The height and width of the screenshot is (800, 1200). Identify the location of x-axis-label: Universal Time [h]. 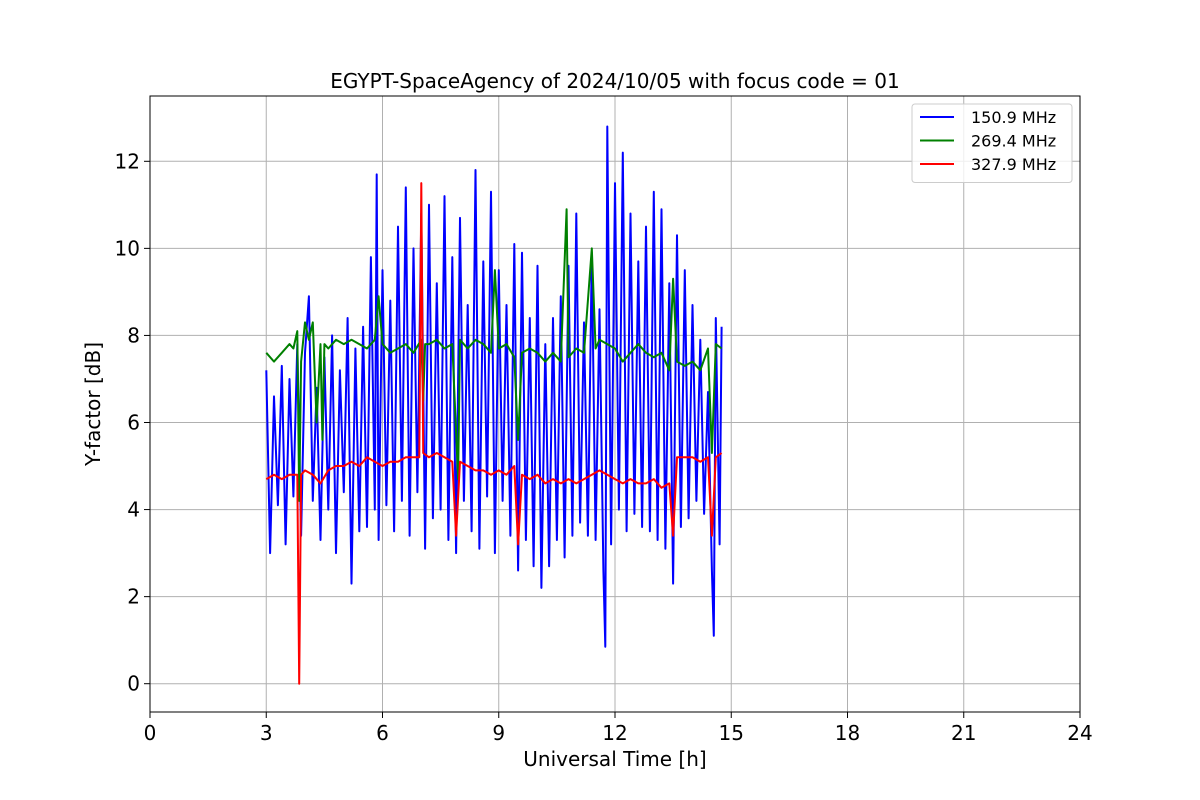
(614, 759).